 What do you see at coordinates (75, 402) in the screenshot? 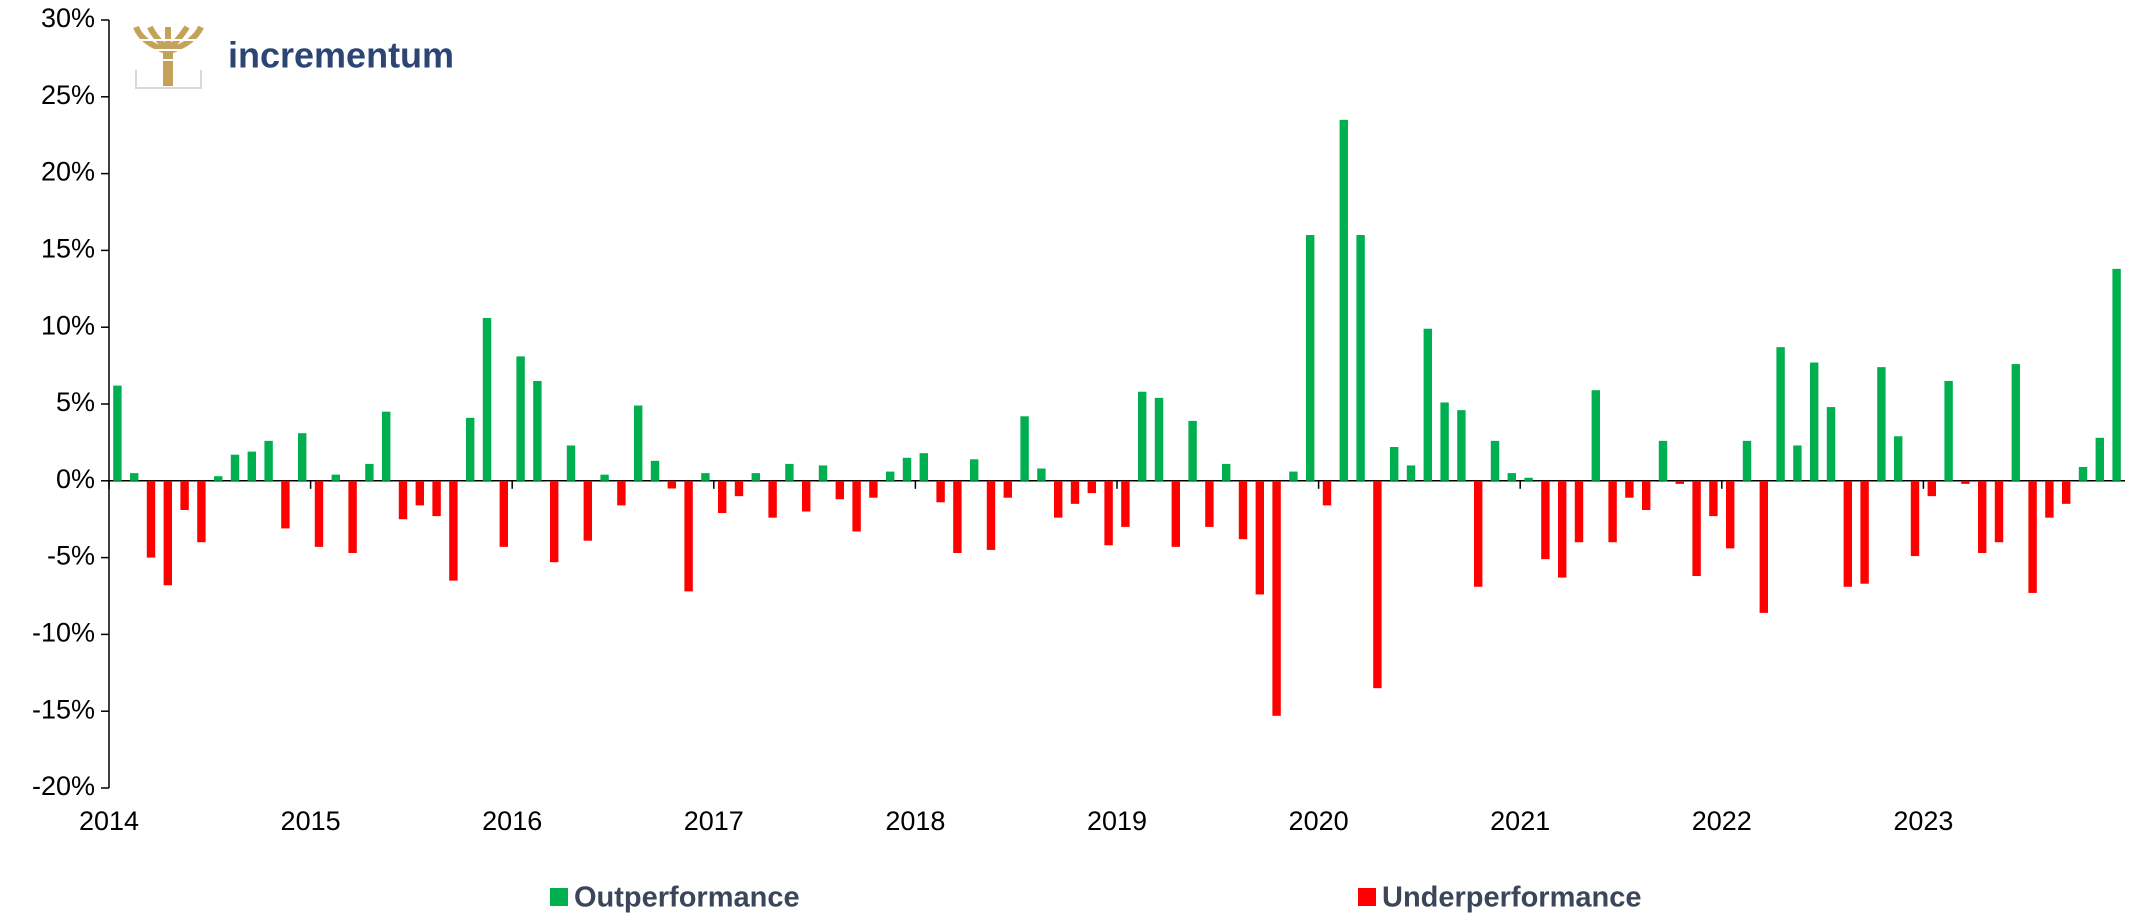
I see `y-tick-label: 5%` at bounding box center [75, 402].